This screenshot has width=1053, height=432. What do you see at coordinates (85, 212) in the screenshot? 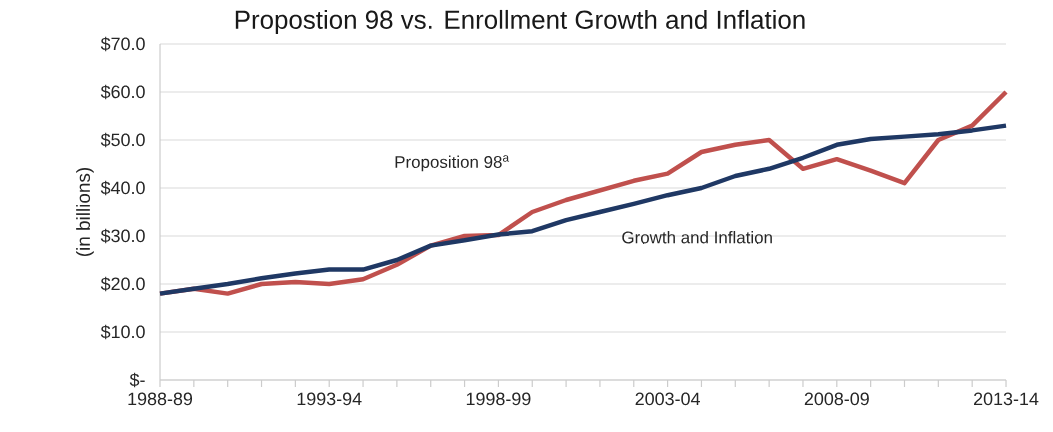
I see `y-axis-title: (in billions)` at bounding box center [85, 212].